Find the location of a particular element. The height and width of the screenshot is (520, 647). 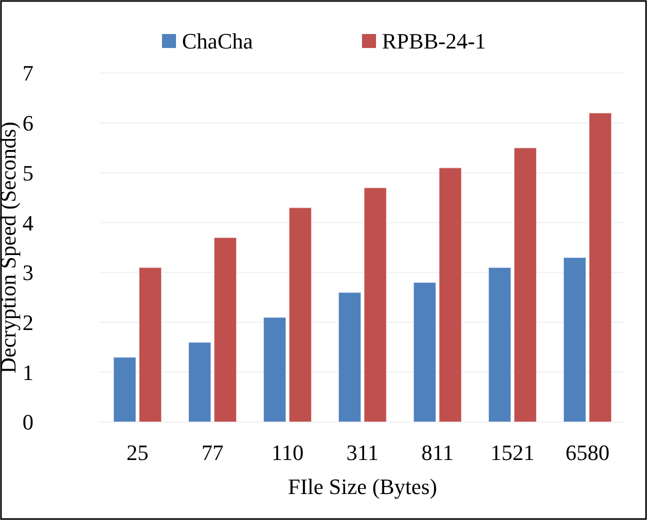

y-tick-label: 4 is located at coordinates (28, 223).